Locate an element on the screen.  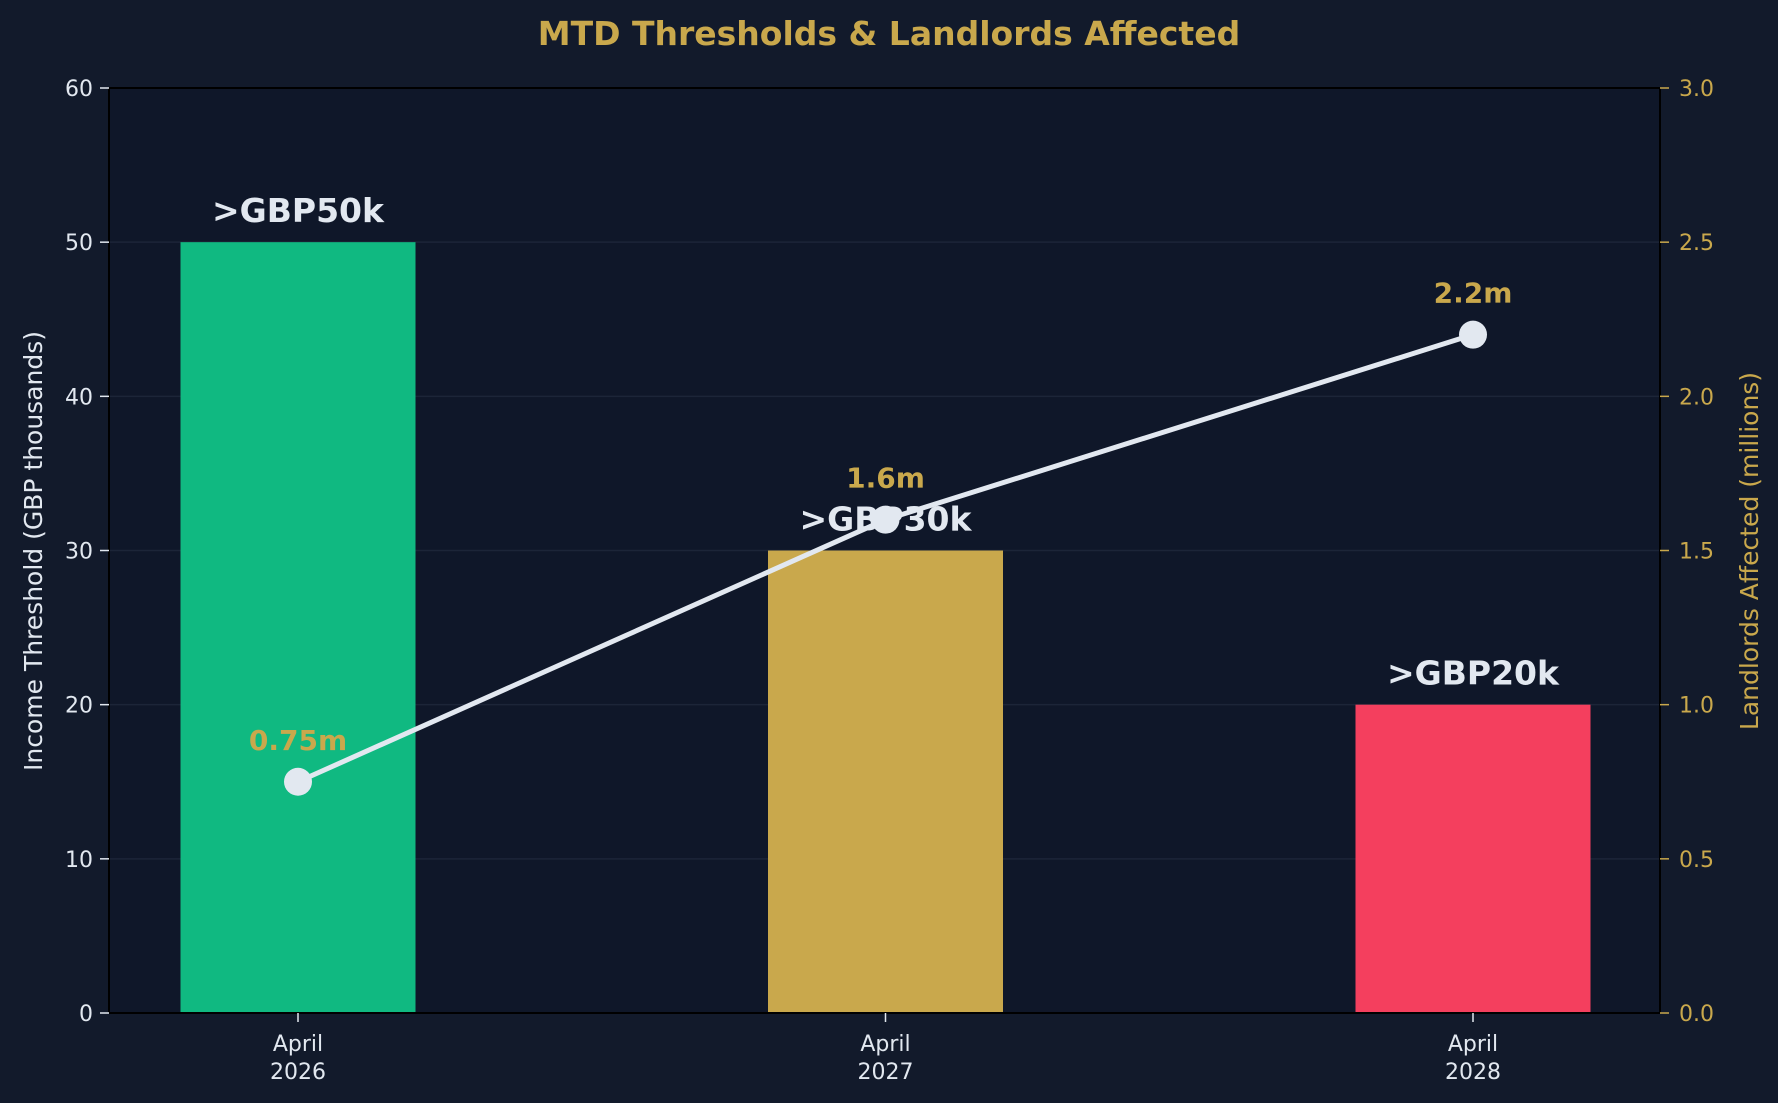
y-left-tick-label: 20 is located at coordinates (79, 706).